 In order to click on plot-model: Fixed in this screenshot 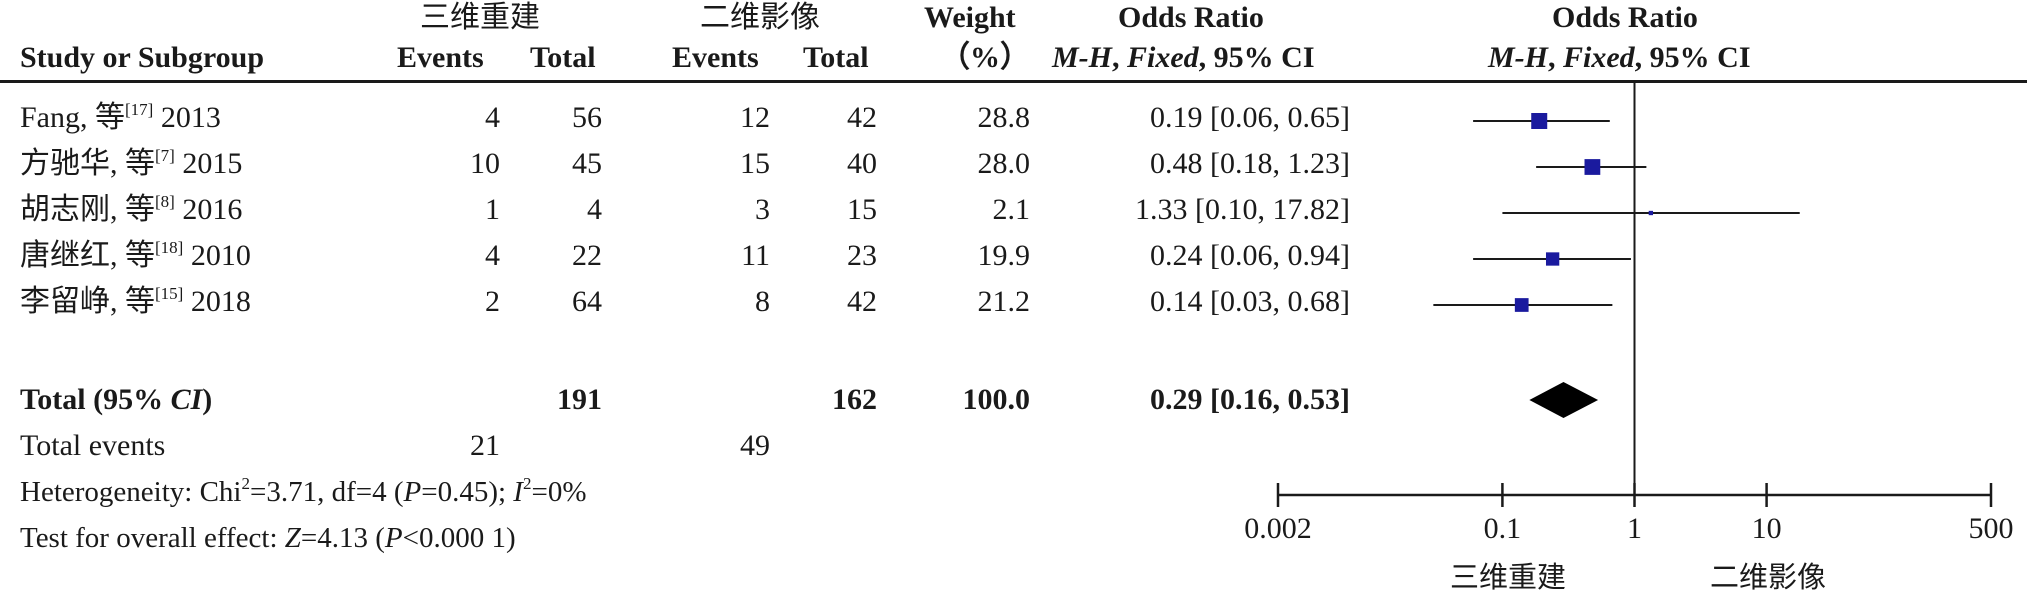, I will do `click(1599, 57)`.